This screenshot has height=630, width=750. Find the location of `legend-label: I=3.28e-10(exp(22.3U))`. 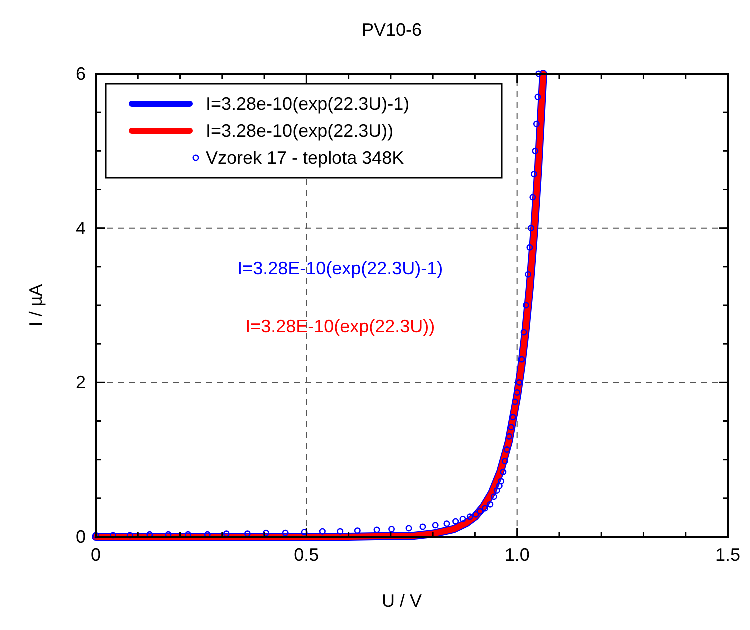

legend-label: I=3.28e-10(exp(22.3U)) is located at coordinates (300, 131).